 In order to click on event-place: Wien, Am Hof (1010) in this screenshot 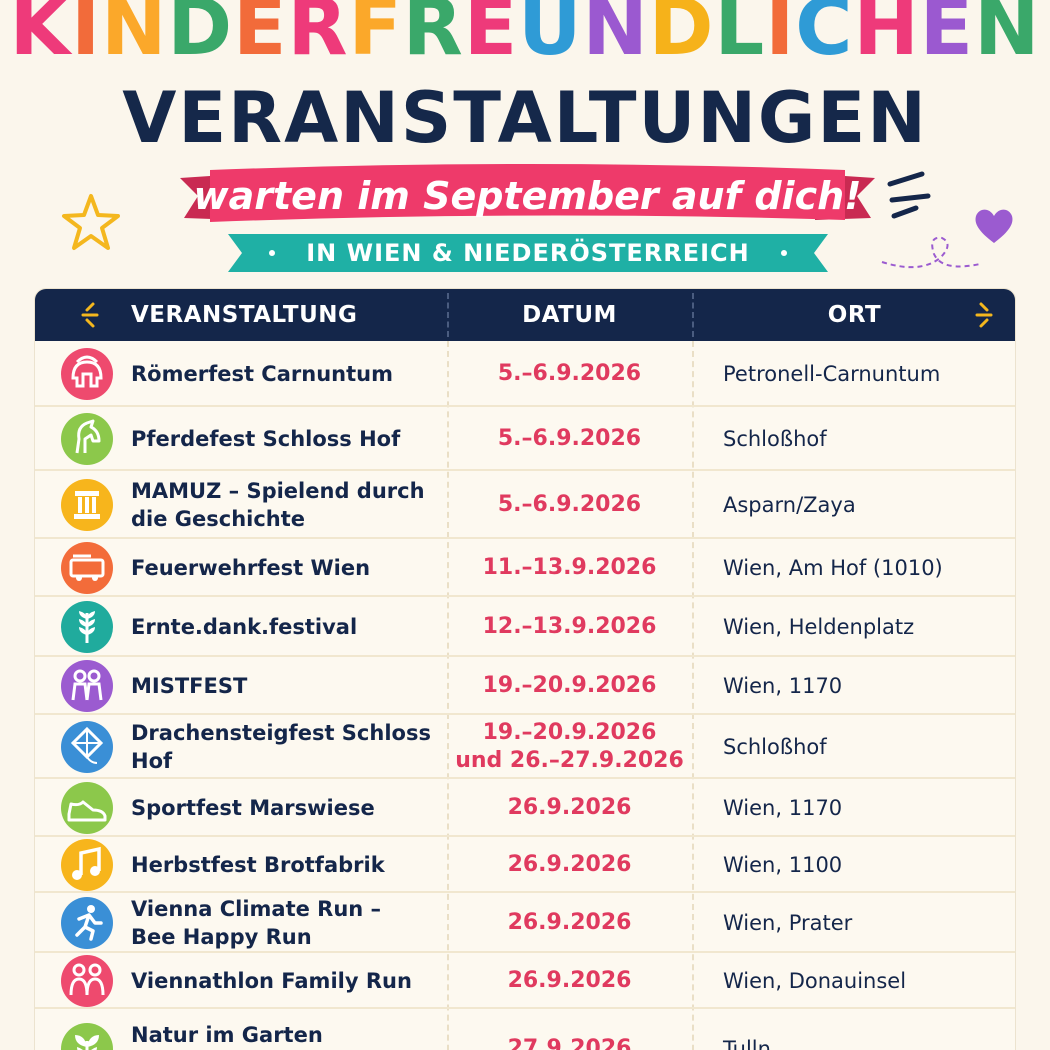, I will do `click(833, 568)`.